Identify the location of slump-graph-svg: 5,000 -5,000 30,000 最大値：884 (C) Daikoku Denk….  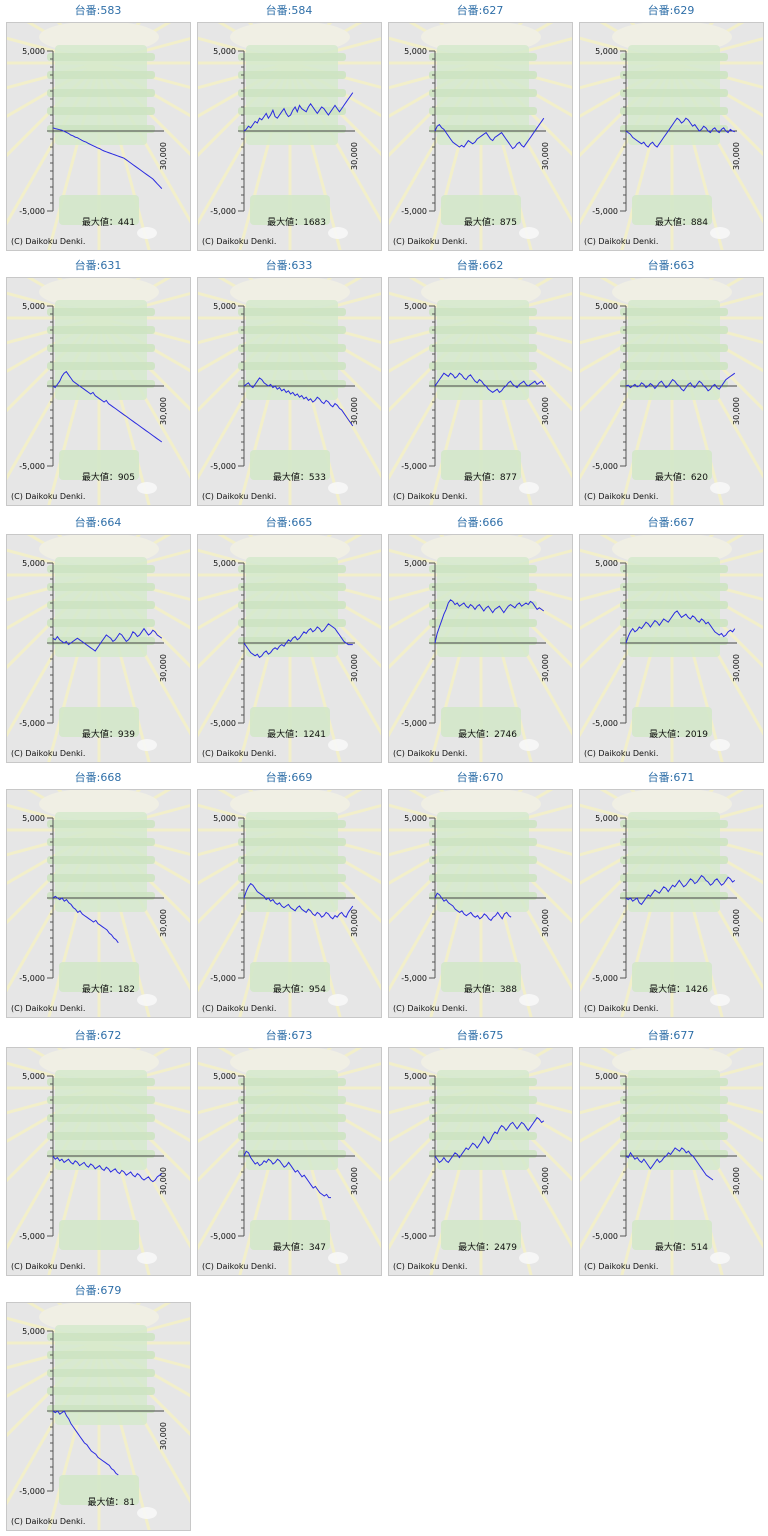
(671, 136).